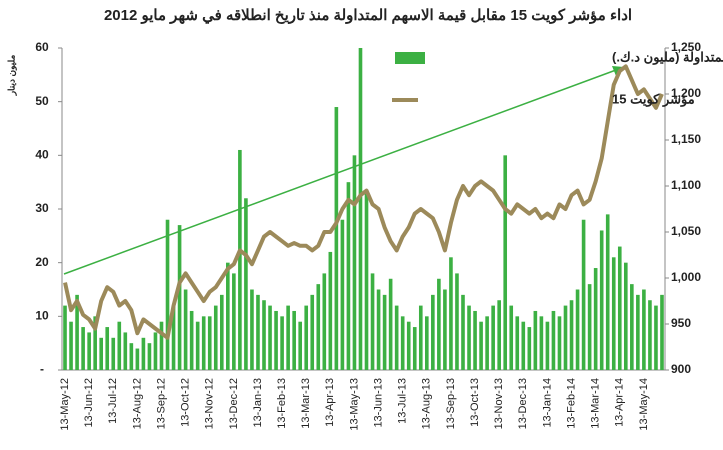 The height and width of the screenshot is (450, 723). Describe the element at coordinates (42, 316) in the screenshot. I see `y-tick-label: 10` at that location.